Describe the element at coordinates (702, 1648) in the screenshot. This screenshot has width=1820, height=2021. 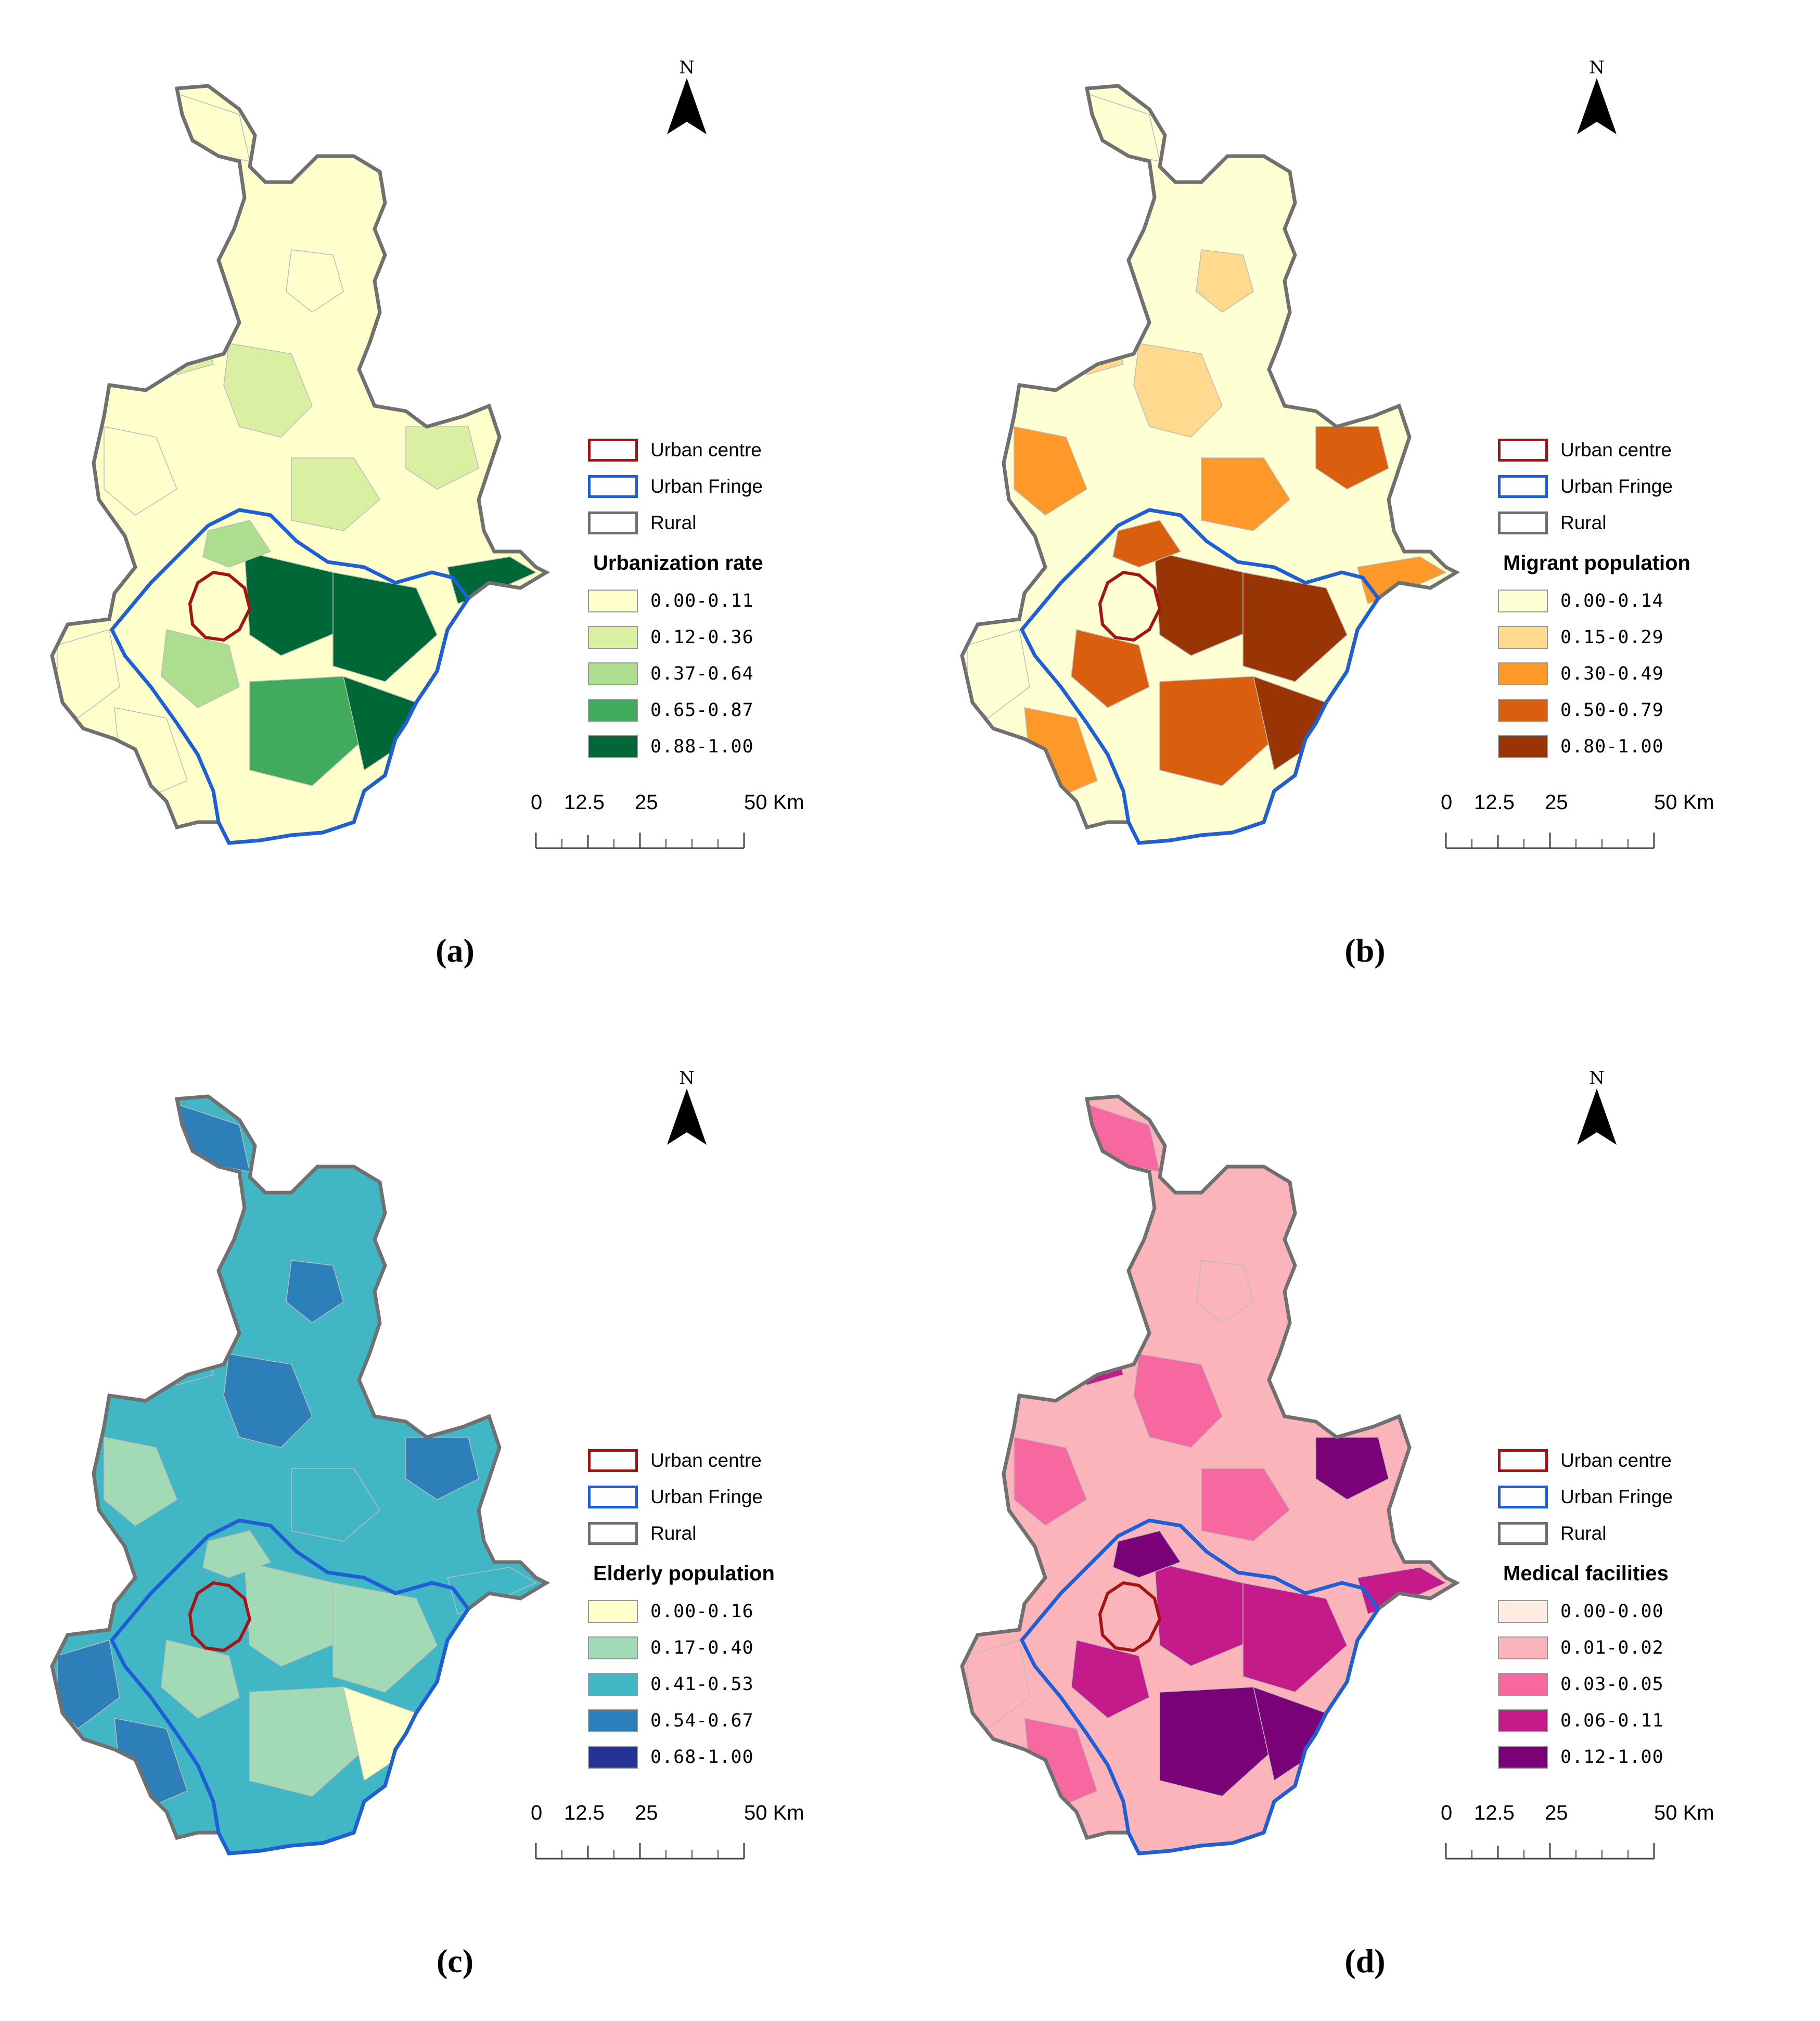
I see `class-label: 0.17-0.40` at that location.